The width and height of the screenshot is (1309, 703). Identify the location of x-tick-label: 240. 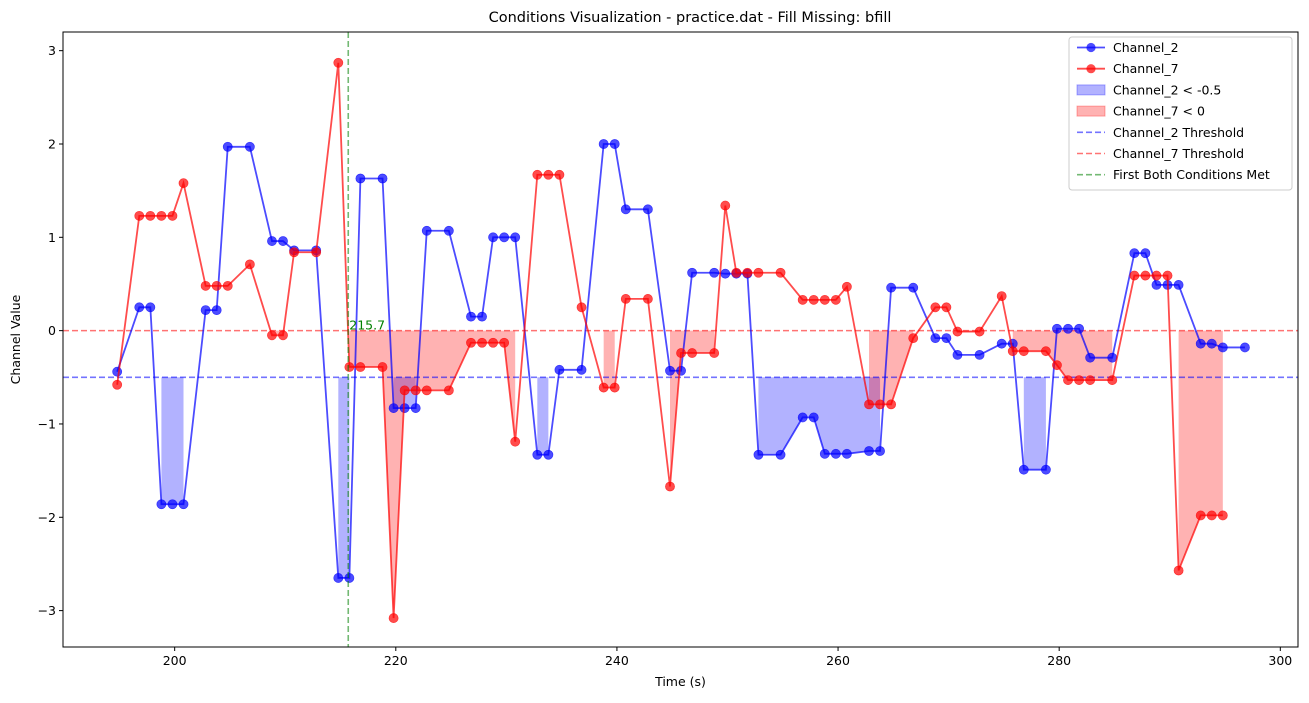
(617, 660).